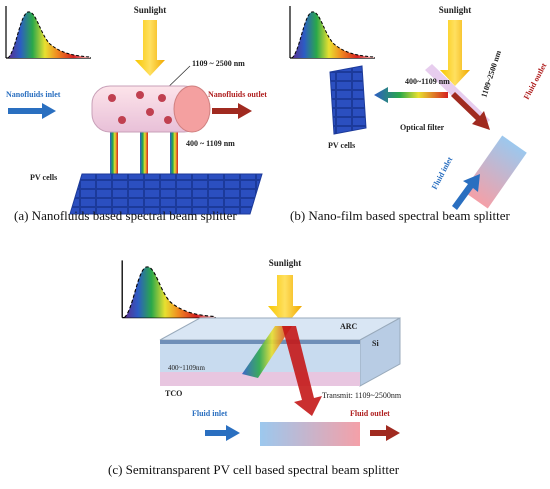 This screenshot has height=489, width=550. What do you see at coordinates (302, 371) in the screenshot?
I see `ir-beam` at bounding box center [302, 371].